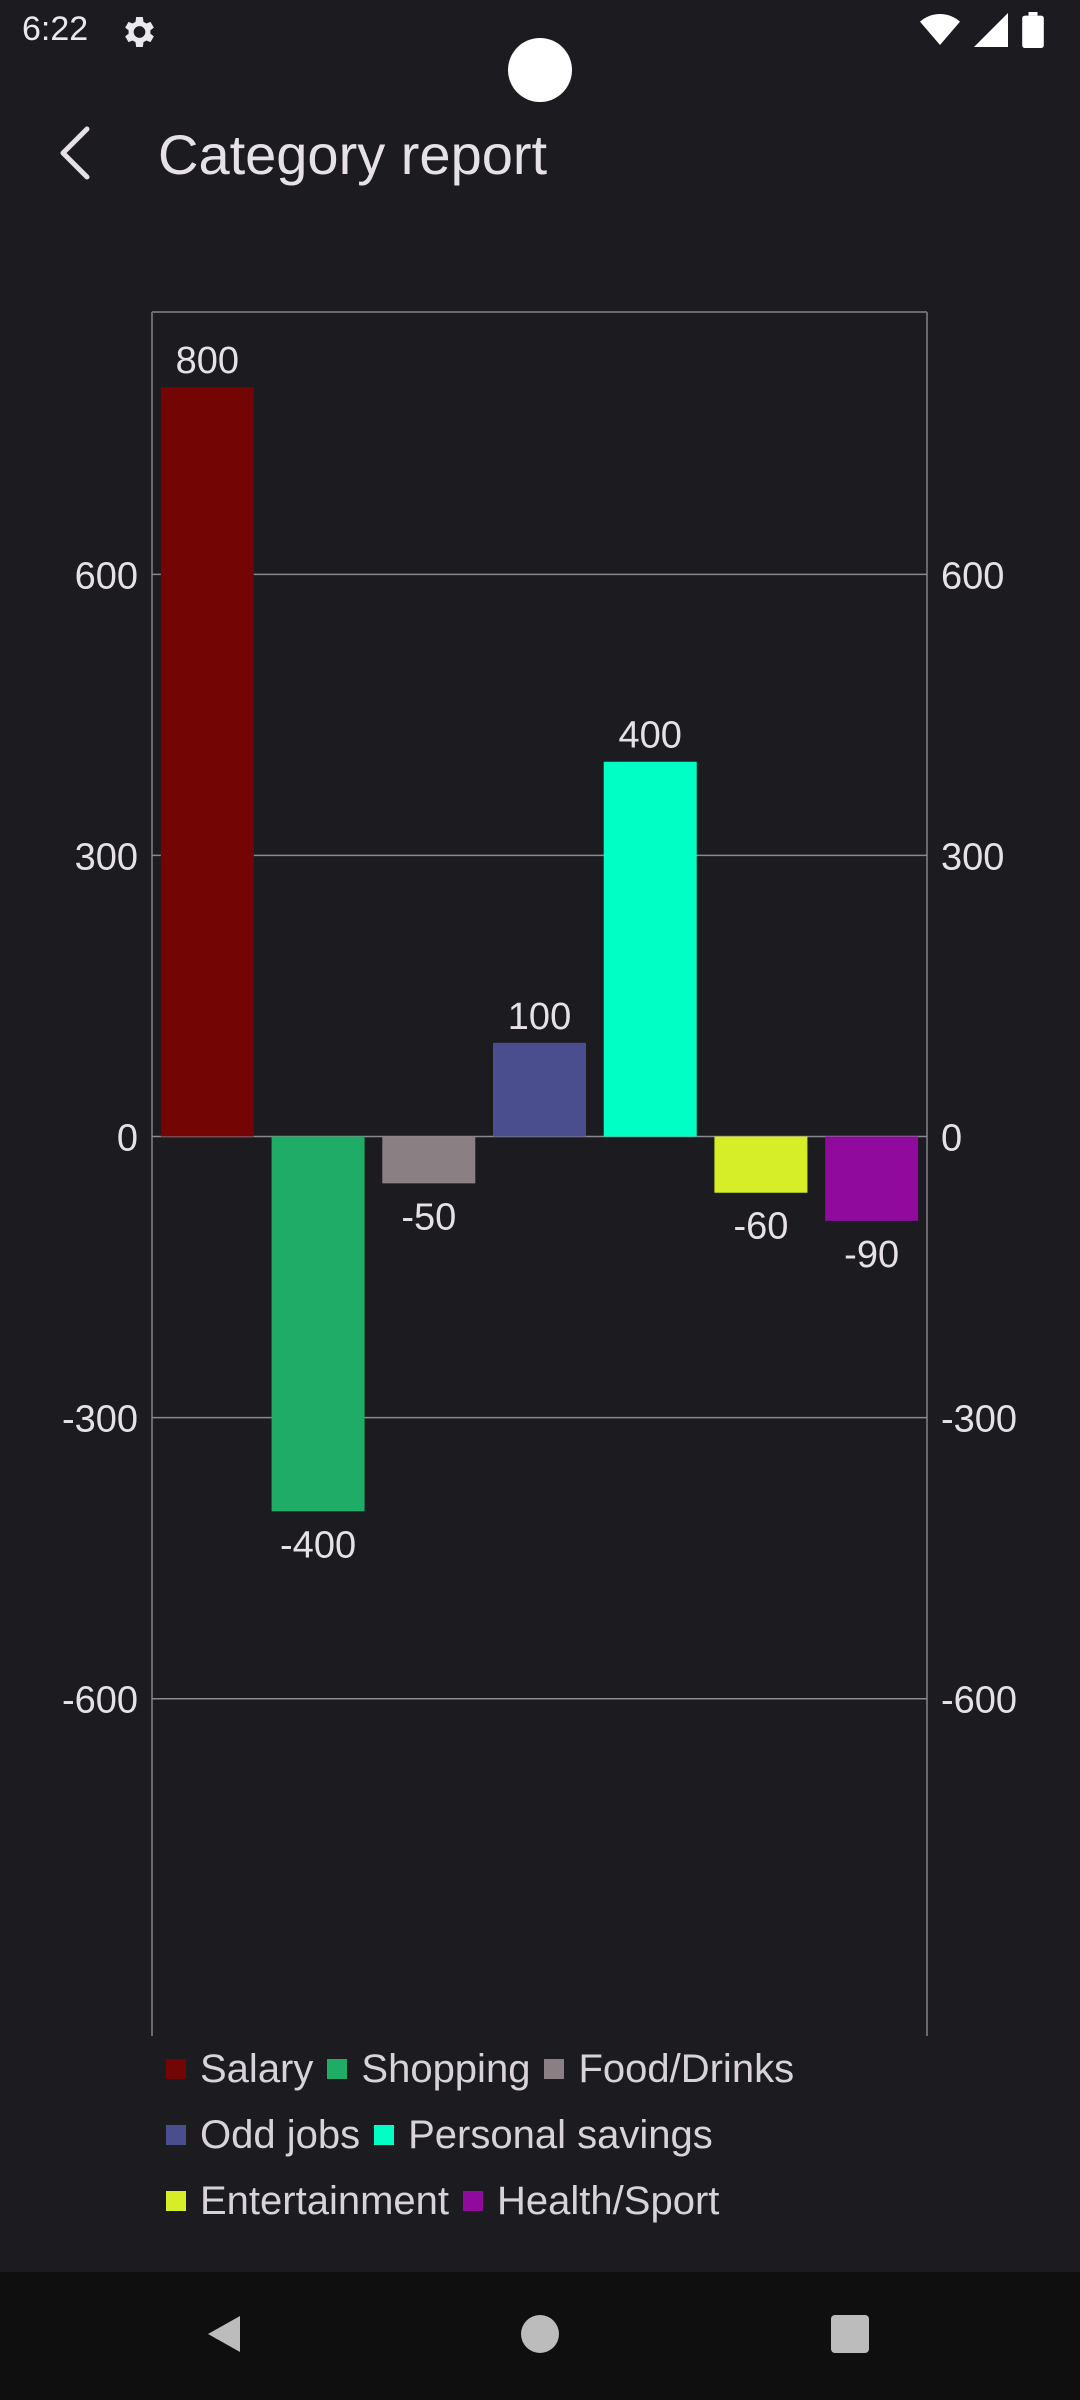  What do you see at coordinates (560, 2134) in the screenshot?
I see `legend-label: Personal savings` at bounding box center [560, 2134].